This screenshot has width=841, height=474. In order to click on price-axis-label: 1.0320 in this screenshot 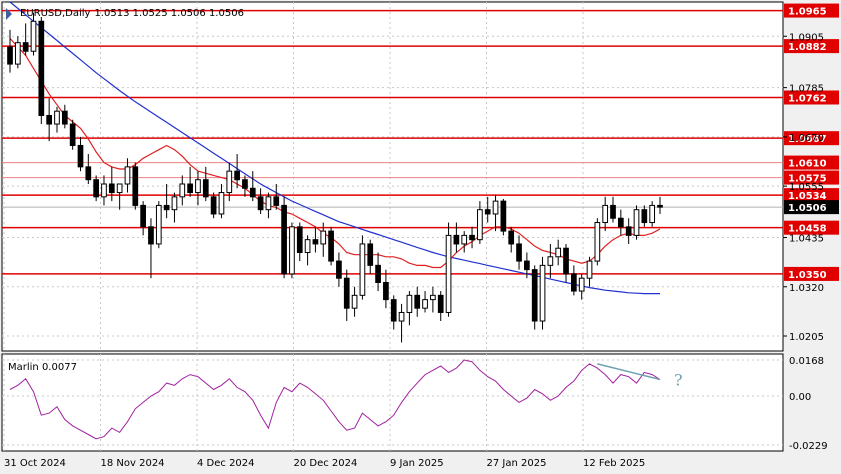, I will do `click(806, 288)`.